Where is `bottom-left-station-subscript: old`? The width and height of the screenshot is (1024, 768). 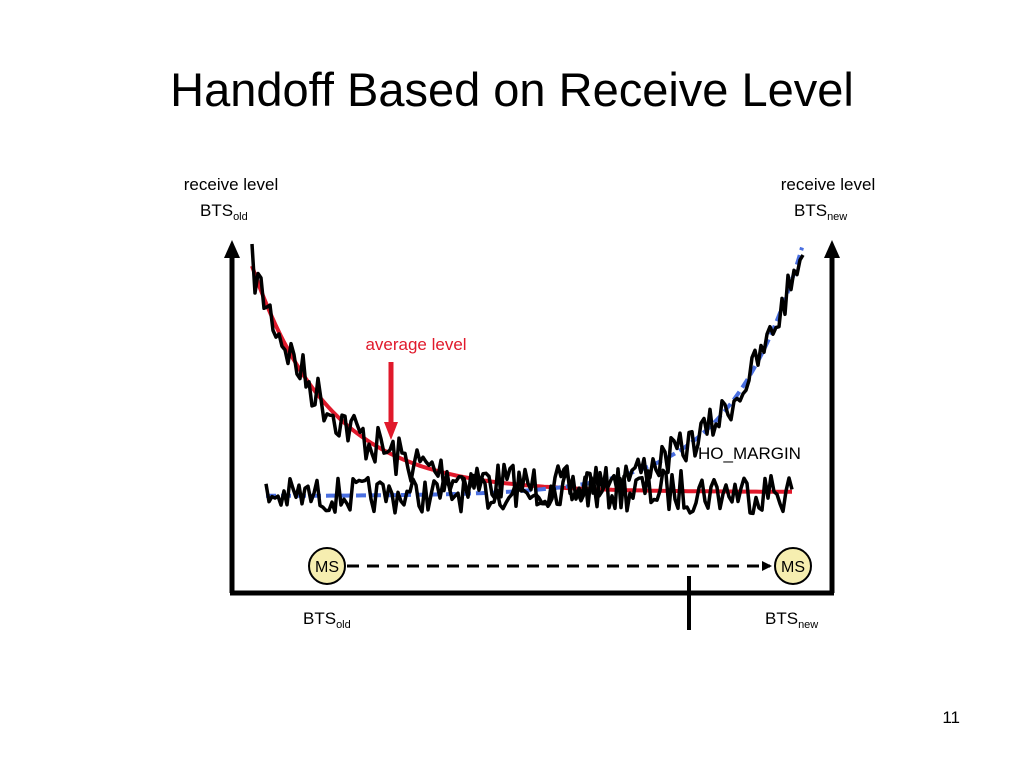 bottom-left-station-subscript: old is located at coordinates (343, 625).